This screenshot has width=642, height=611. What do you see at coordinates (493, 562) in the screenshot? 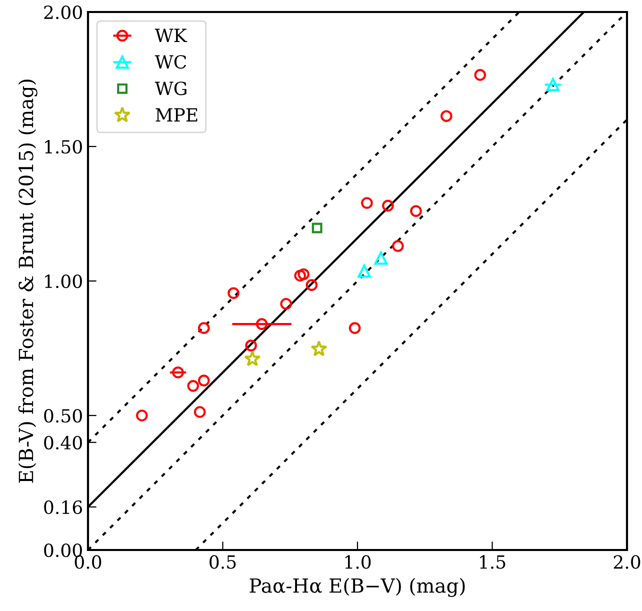
I see `x-tick-label: 1.5` at bounding box center [493, 562].